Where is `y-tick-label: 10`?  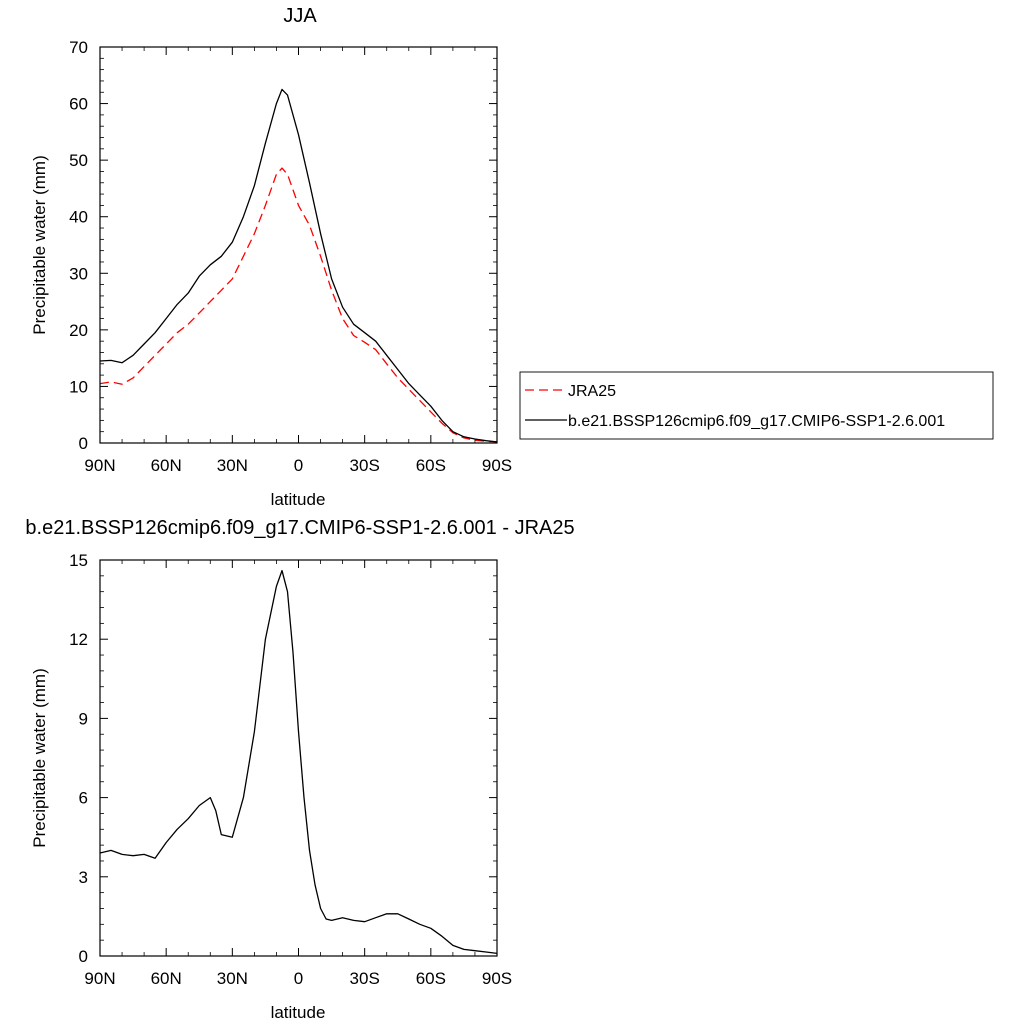
y-tick-label: 10 is located at coordinates (78, 386).